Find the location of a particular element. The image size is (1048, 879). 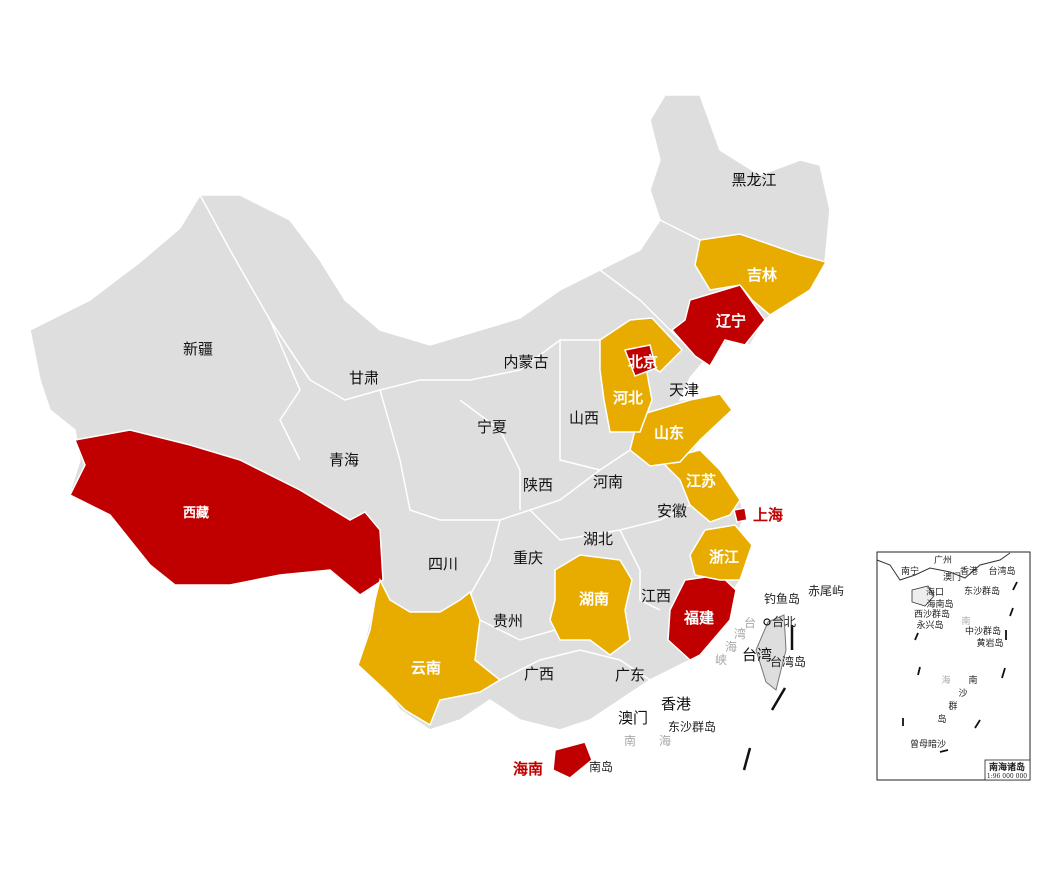

label-strait-2: 湾 is located at coordinates (740, 633).